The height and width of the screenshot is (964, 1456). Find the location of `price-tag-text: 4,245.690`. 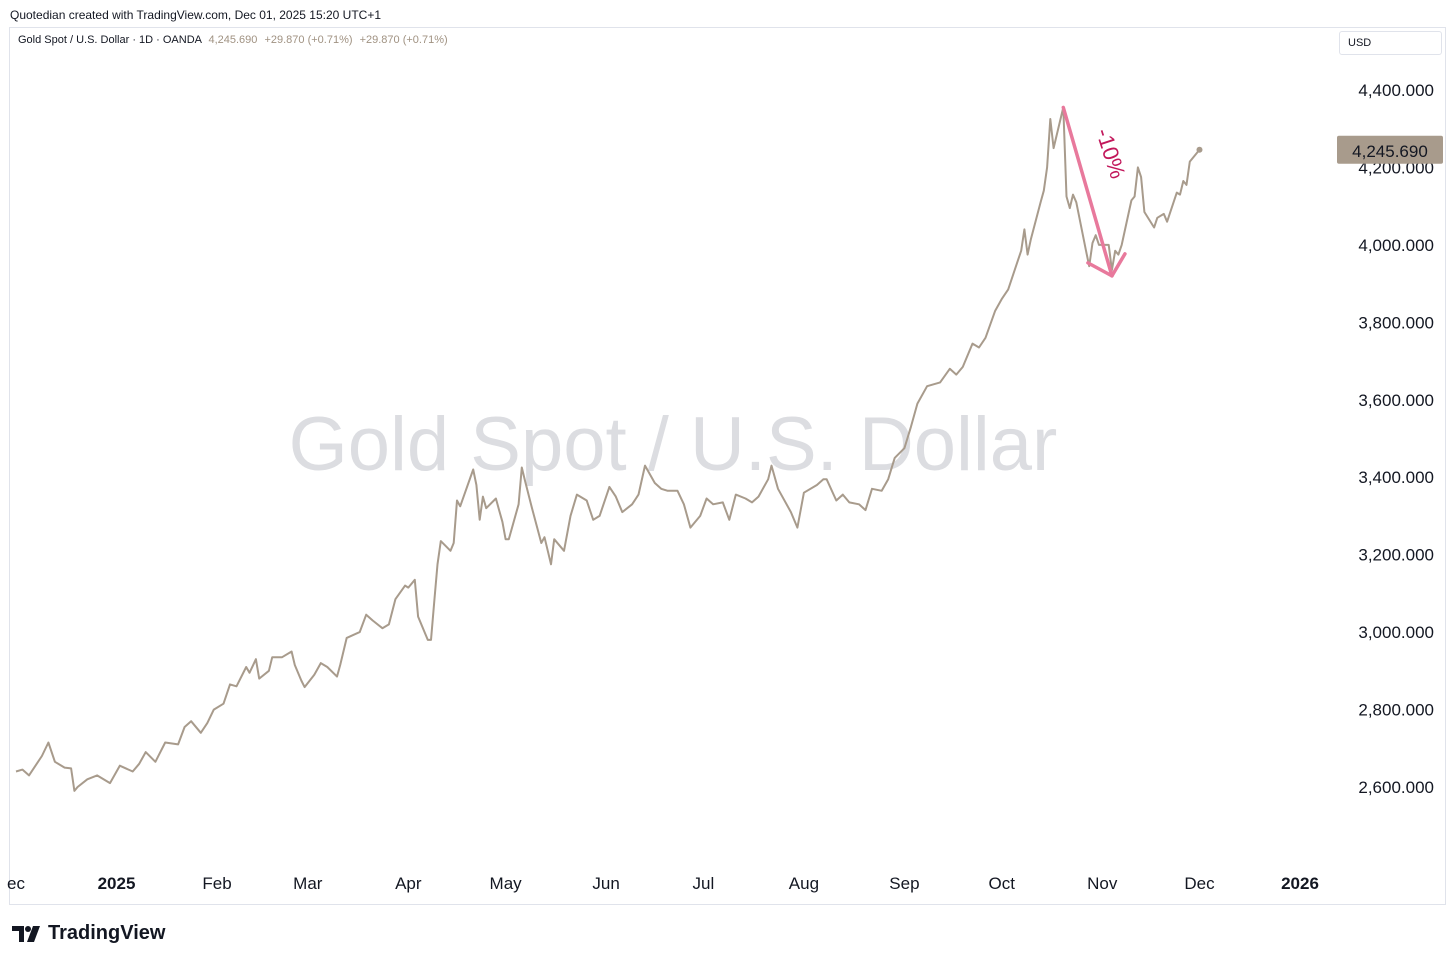

price-tag-text: 4,245.690 is located at coordinates (1390, 151).